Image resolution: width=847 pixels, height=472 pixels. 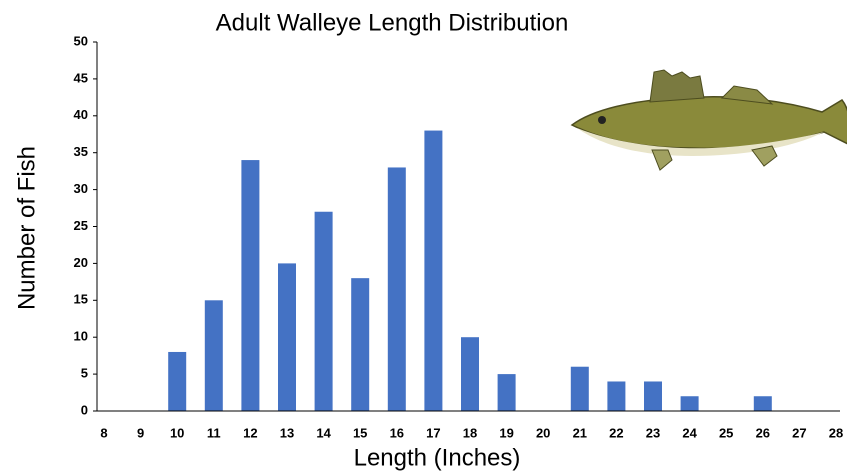 I want to click on x-tick-label: 15, so click(x=360, y=432).